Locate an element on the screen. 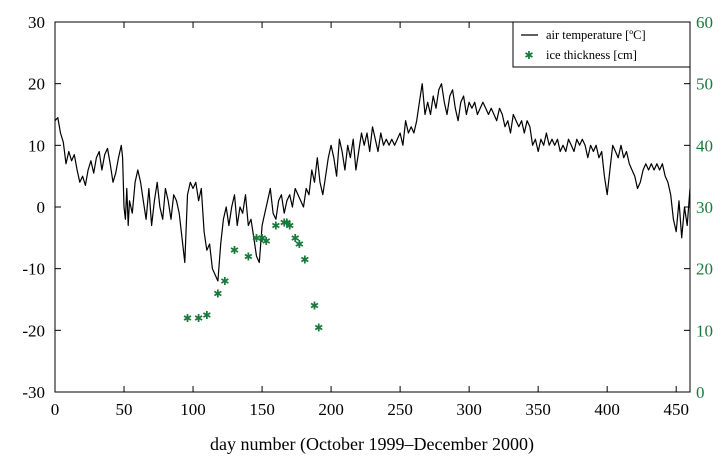 The width and height of the screenshot is (728, 458). x-axis-title: day number (October 1999–December 2000) is located at coordinates (372, 444).